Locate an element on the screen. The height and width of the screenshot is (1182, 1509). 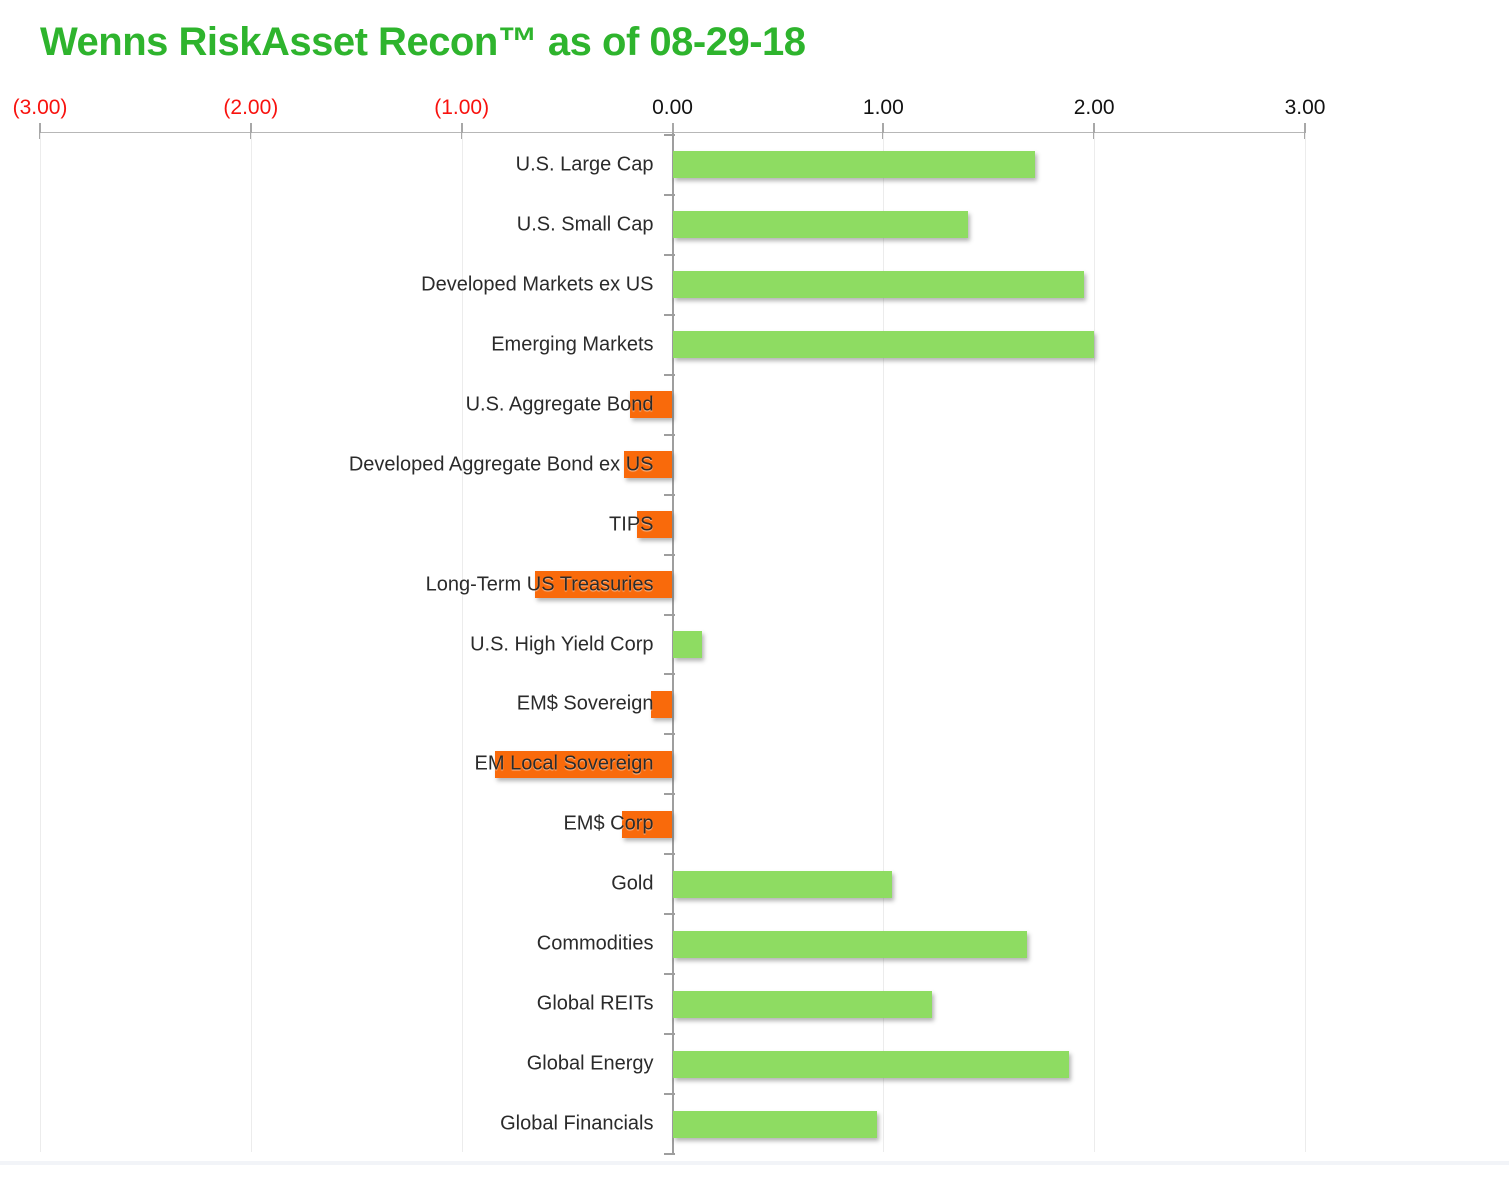
bar-long-term-us-treasuries is located at coordinates (604, 585).